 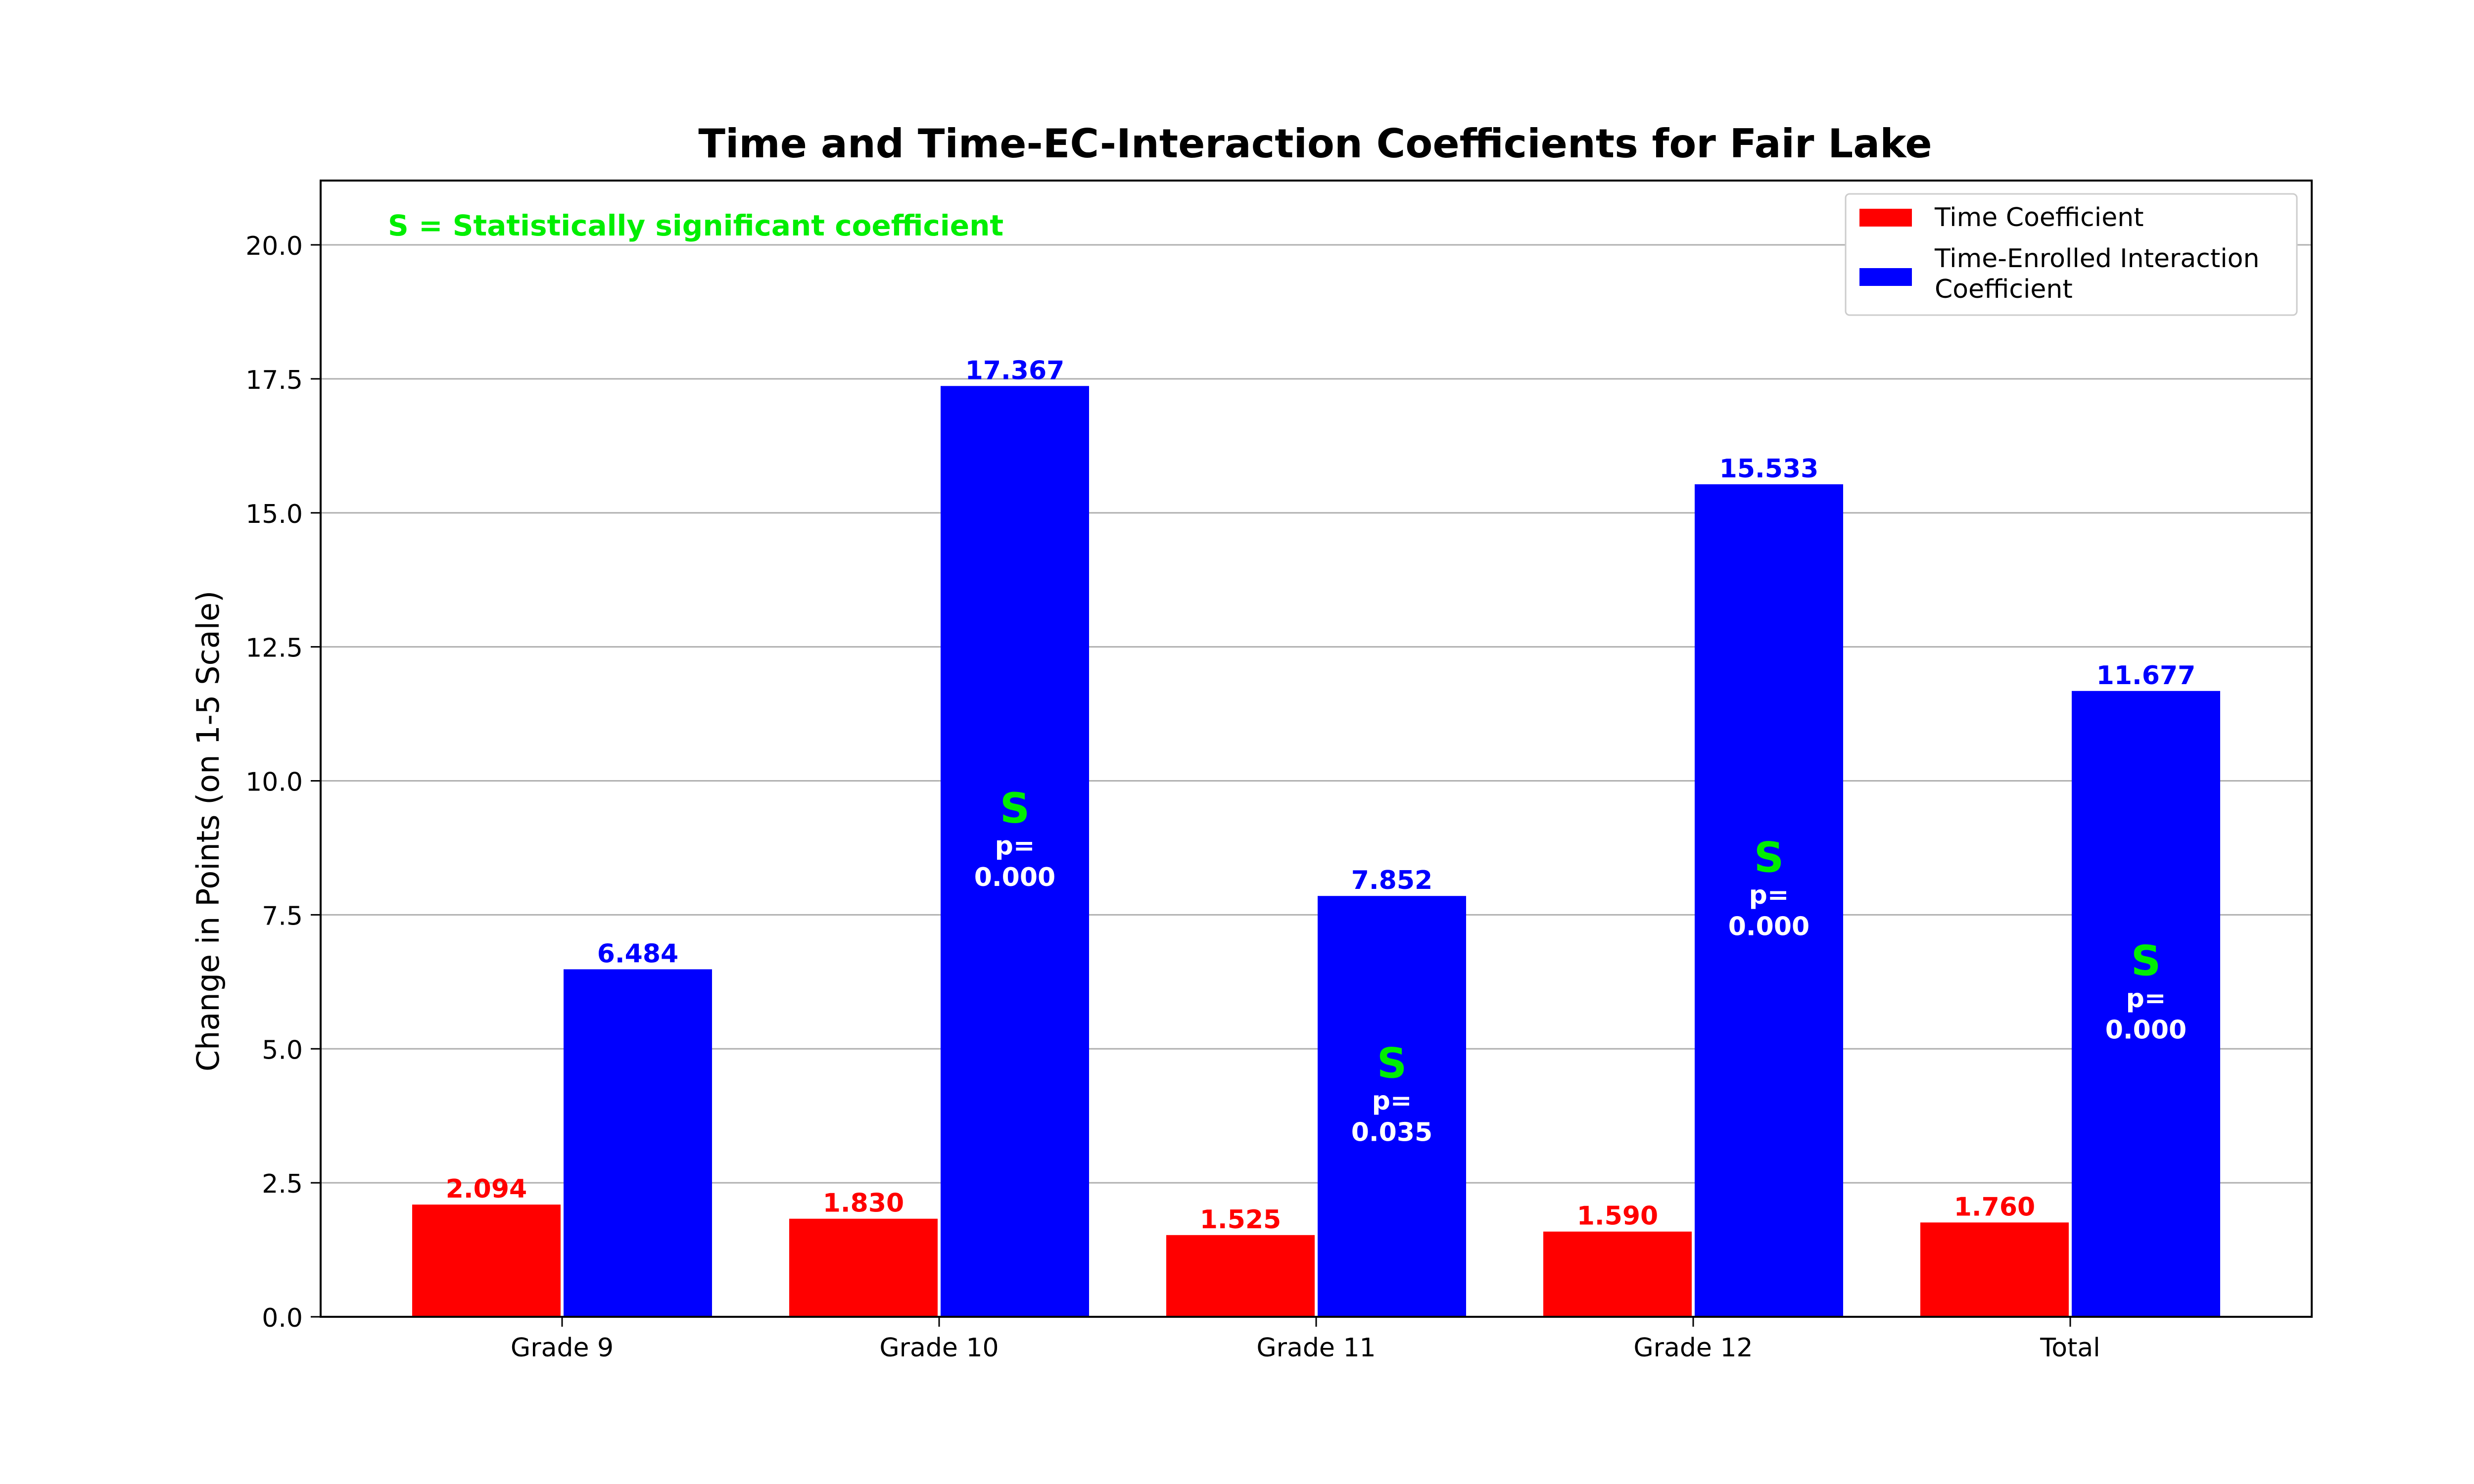 I want to click on bar-value-label: 15.533, so click(x=1769, y=469).